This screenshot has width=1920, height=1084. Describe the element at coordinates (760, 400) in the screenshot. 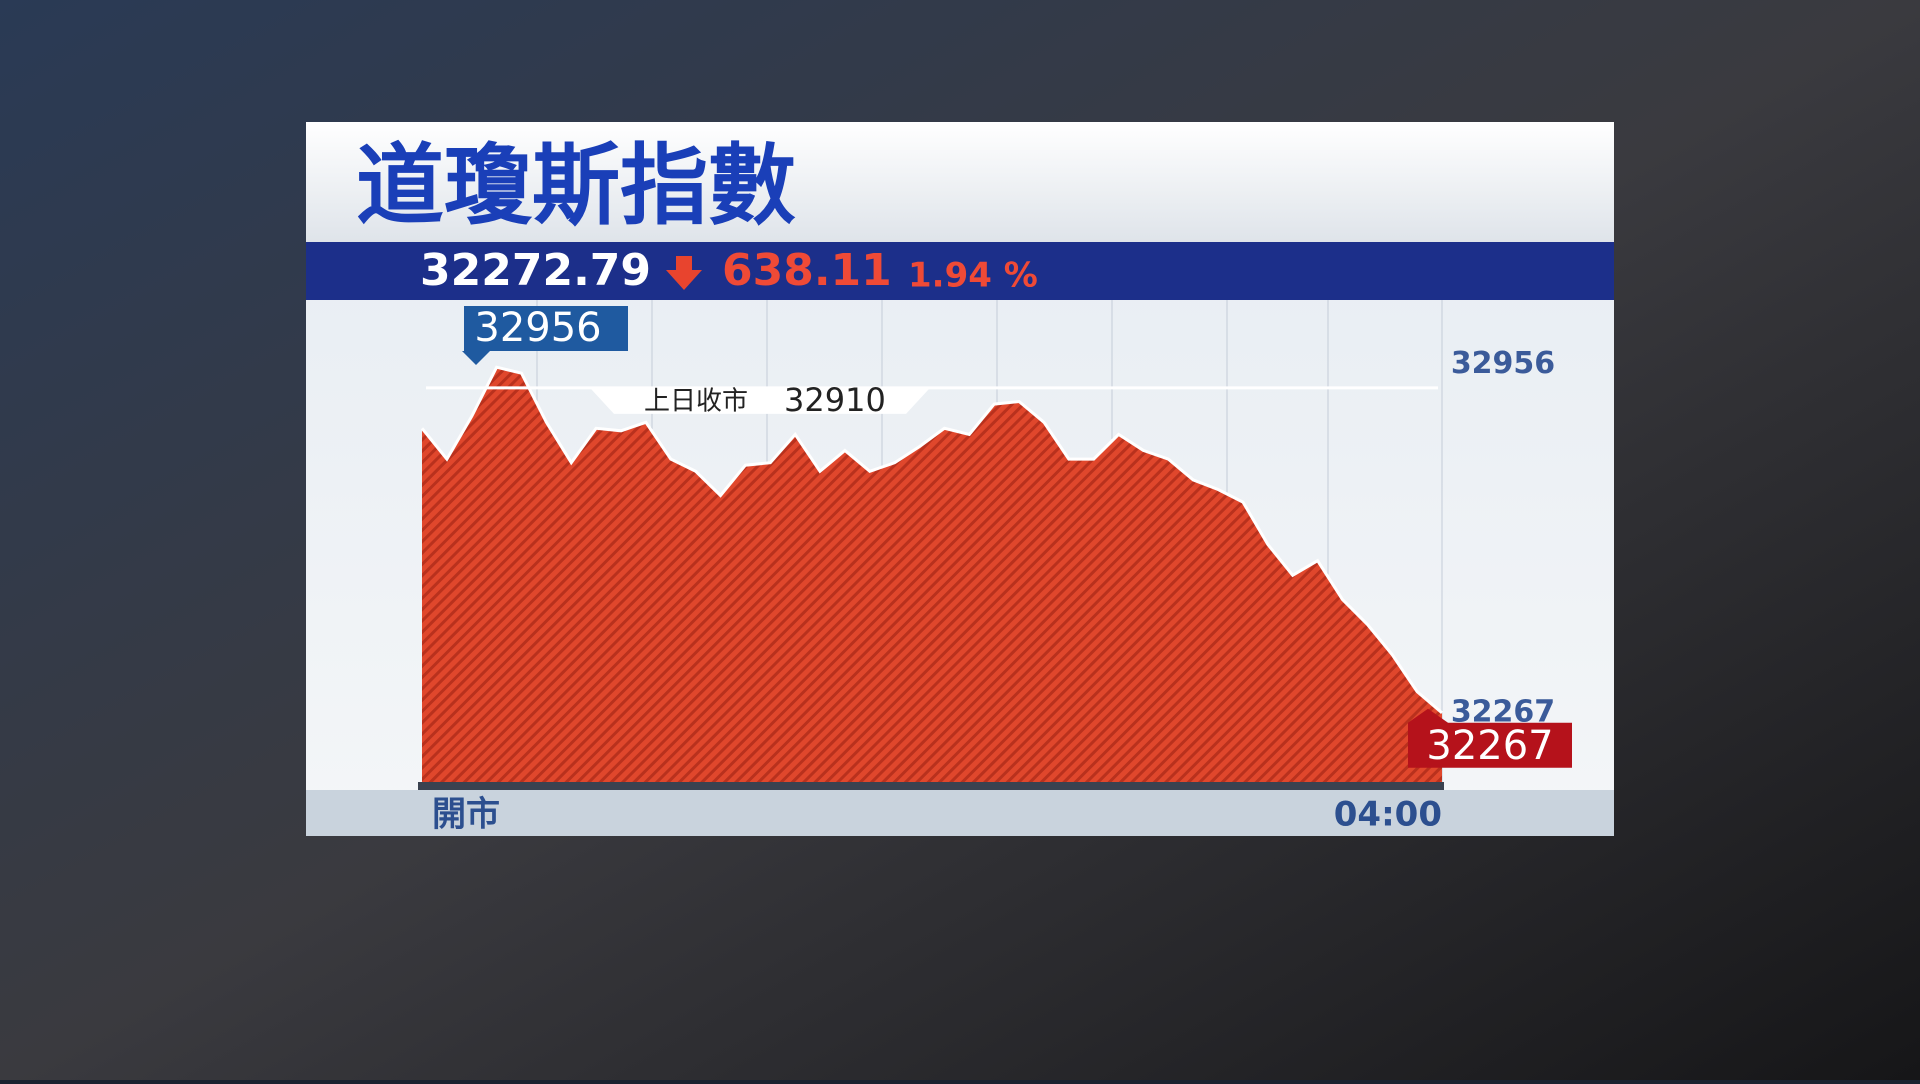

I see `reference-tab` at that location.